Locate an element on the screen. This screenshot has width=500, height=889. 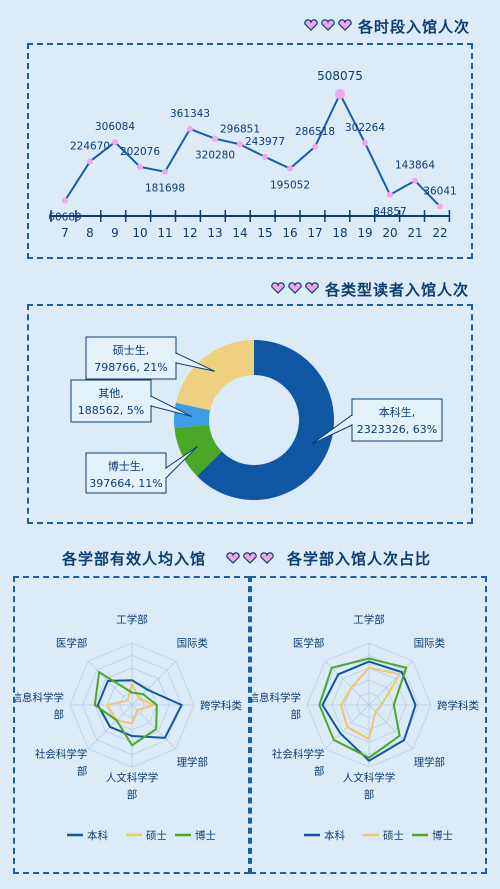
data-label: 243977 is located at coordinates (265, 142).